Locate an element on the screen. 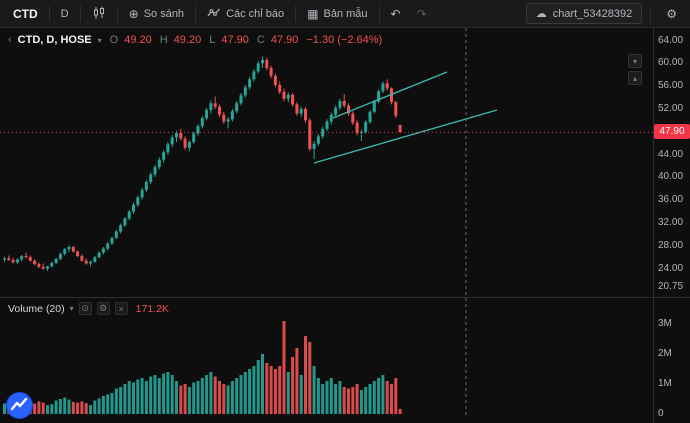 This screenshot has width=690, height=423. indicators-label: Các chỉ báo is located at coordinates (255, 13).